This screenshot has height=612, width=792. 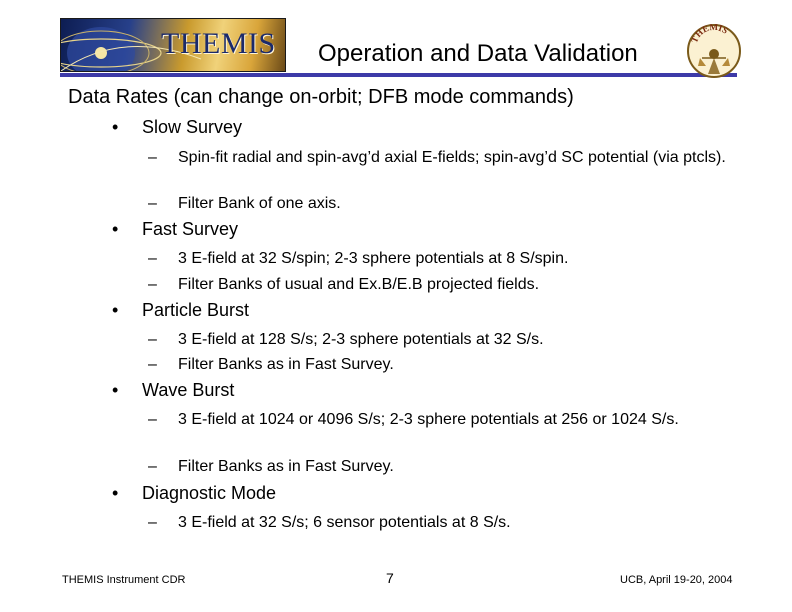 I want to click on footer-right-text: UCB, April 19-20, 2004, so click(x=676, y=580).